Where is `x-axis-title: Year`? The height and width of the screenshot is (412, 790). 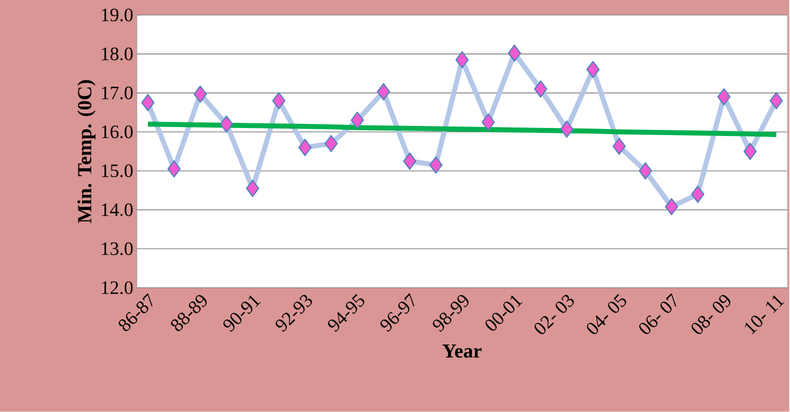 x-axis-title: Year is located at coordinates (462, 351).